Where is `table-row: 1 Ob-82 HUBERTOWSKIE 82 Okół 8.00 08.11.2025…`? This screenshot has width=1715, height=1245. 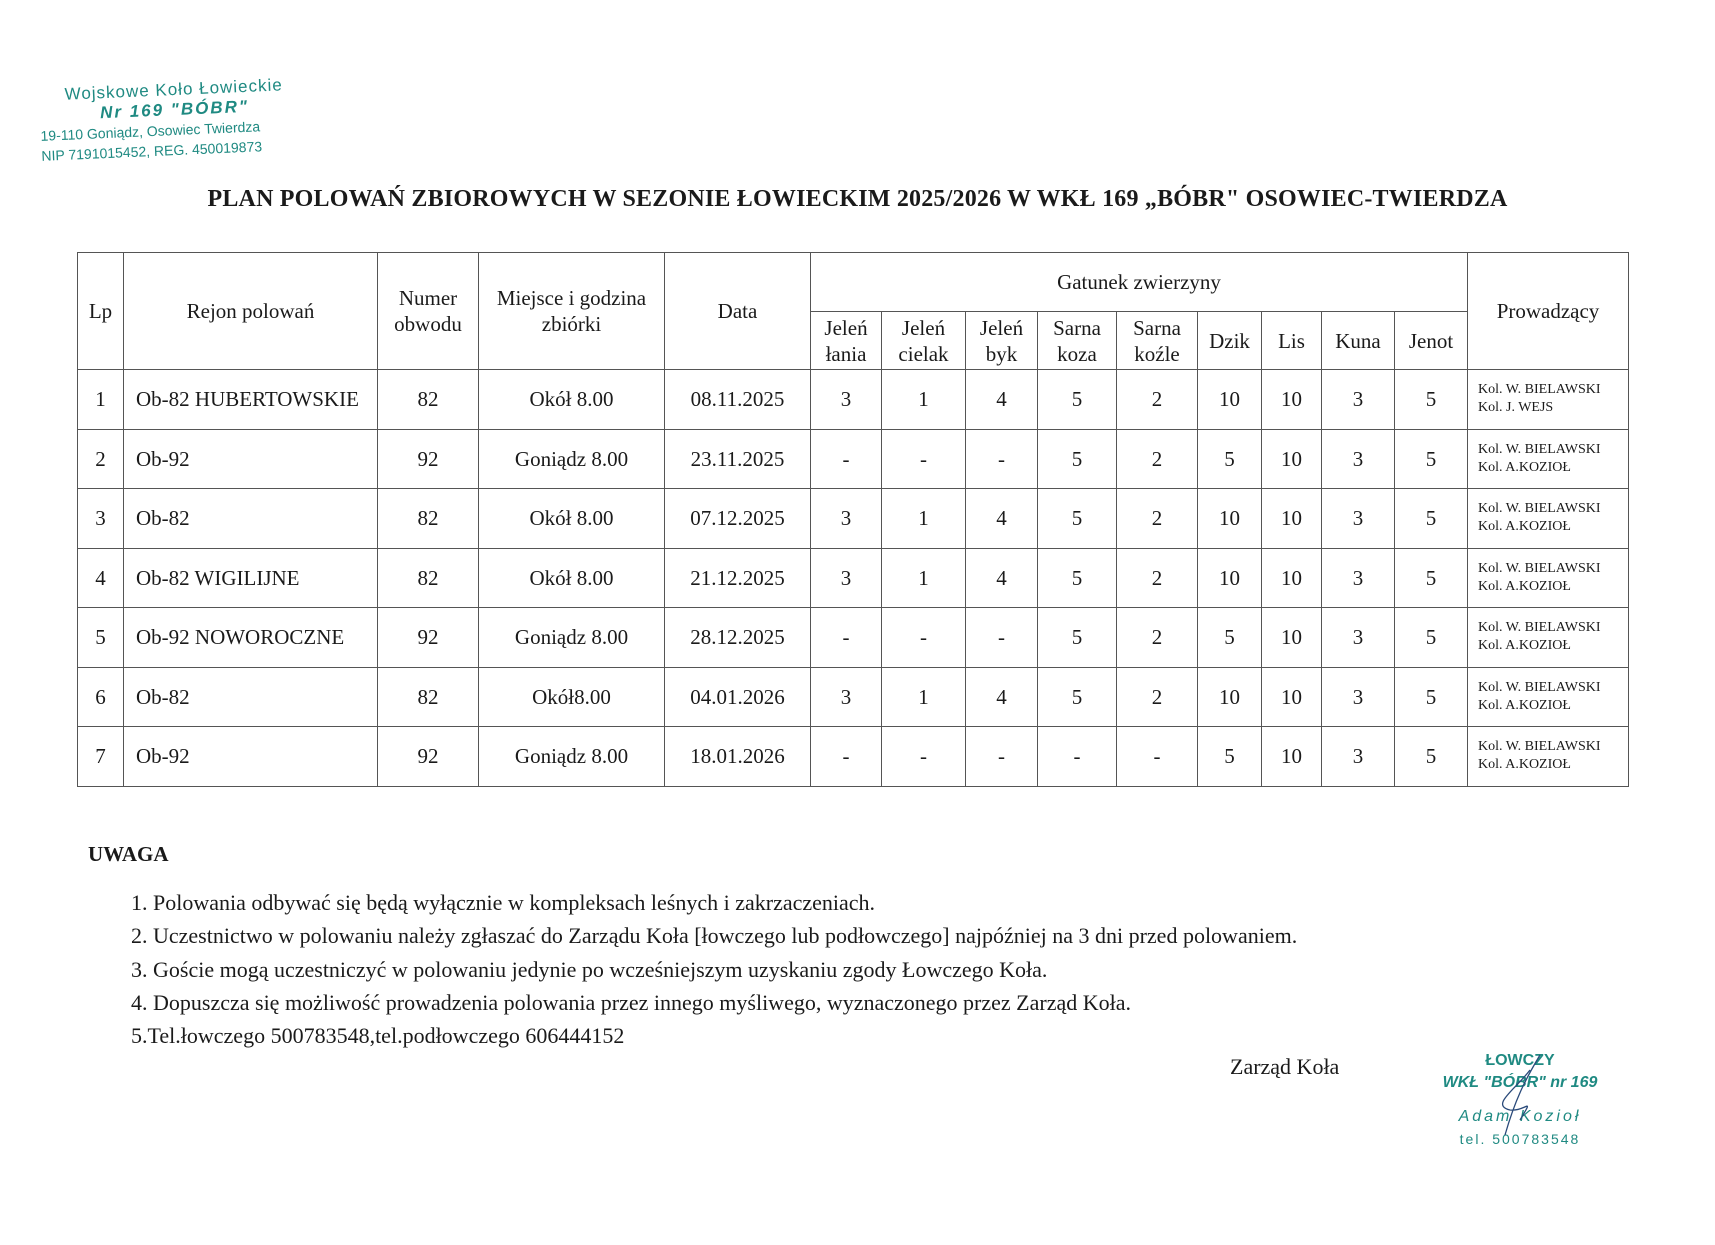 table-row: 1 Ob-82 HUBERTOWSKIE 82 Okół 8.00 08.11.2025… is located at coordinates (853, 399).